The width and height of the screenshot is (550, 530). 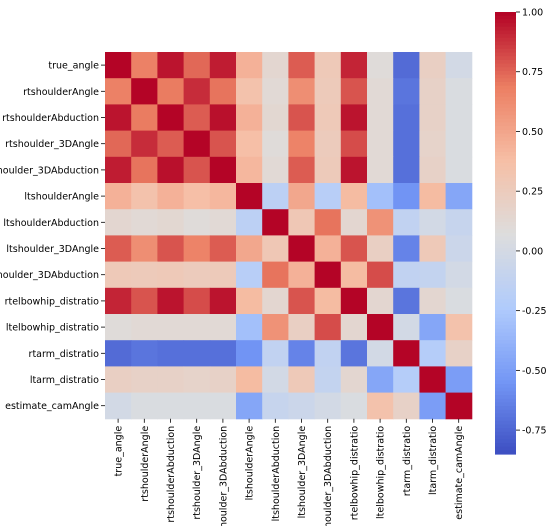 I want to click on row-label: ltarm_distratio, so click(x=64, y=380).